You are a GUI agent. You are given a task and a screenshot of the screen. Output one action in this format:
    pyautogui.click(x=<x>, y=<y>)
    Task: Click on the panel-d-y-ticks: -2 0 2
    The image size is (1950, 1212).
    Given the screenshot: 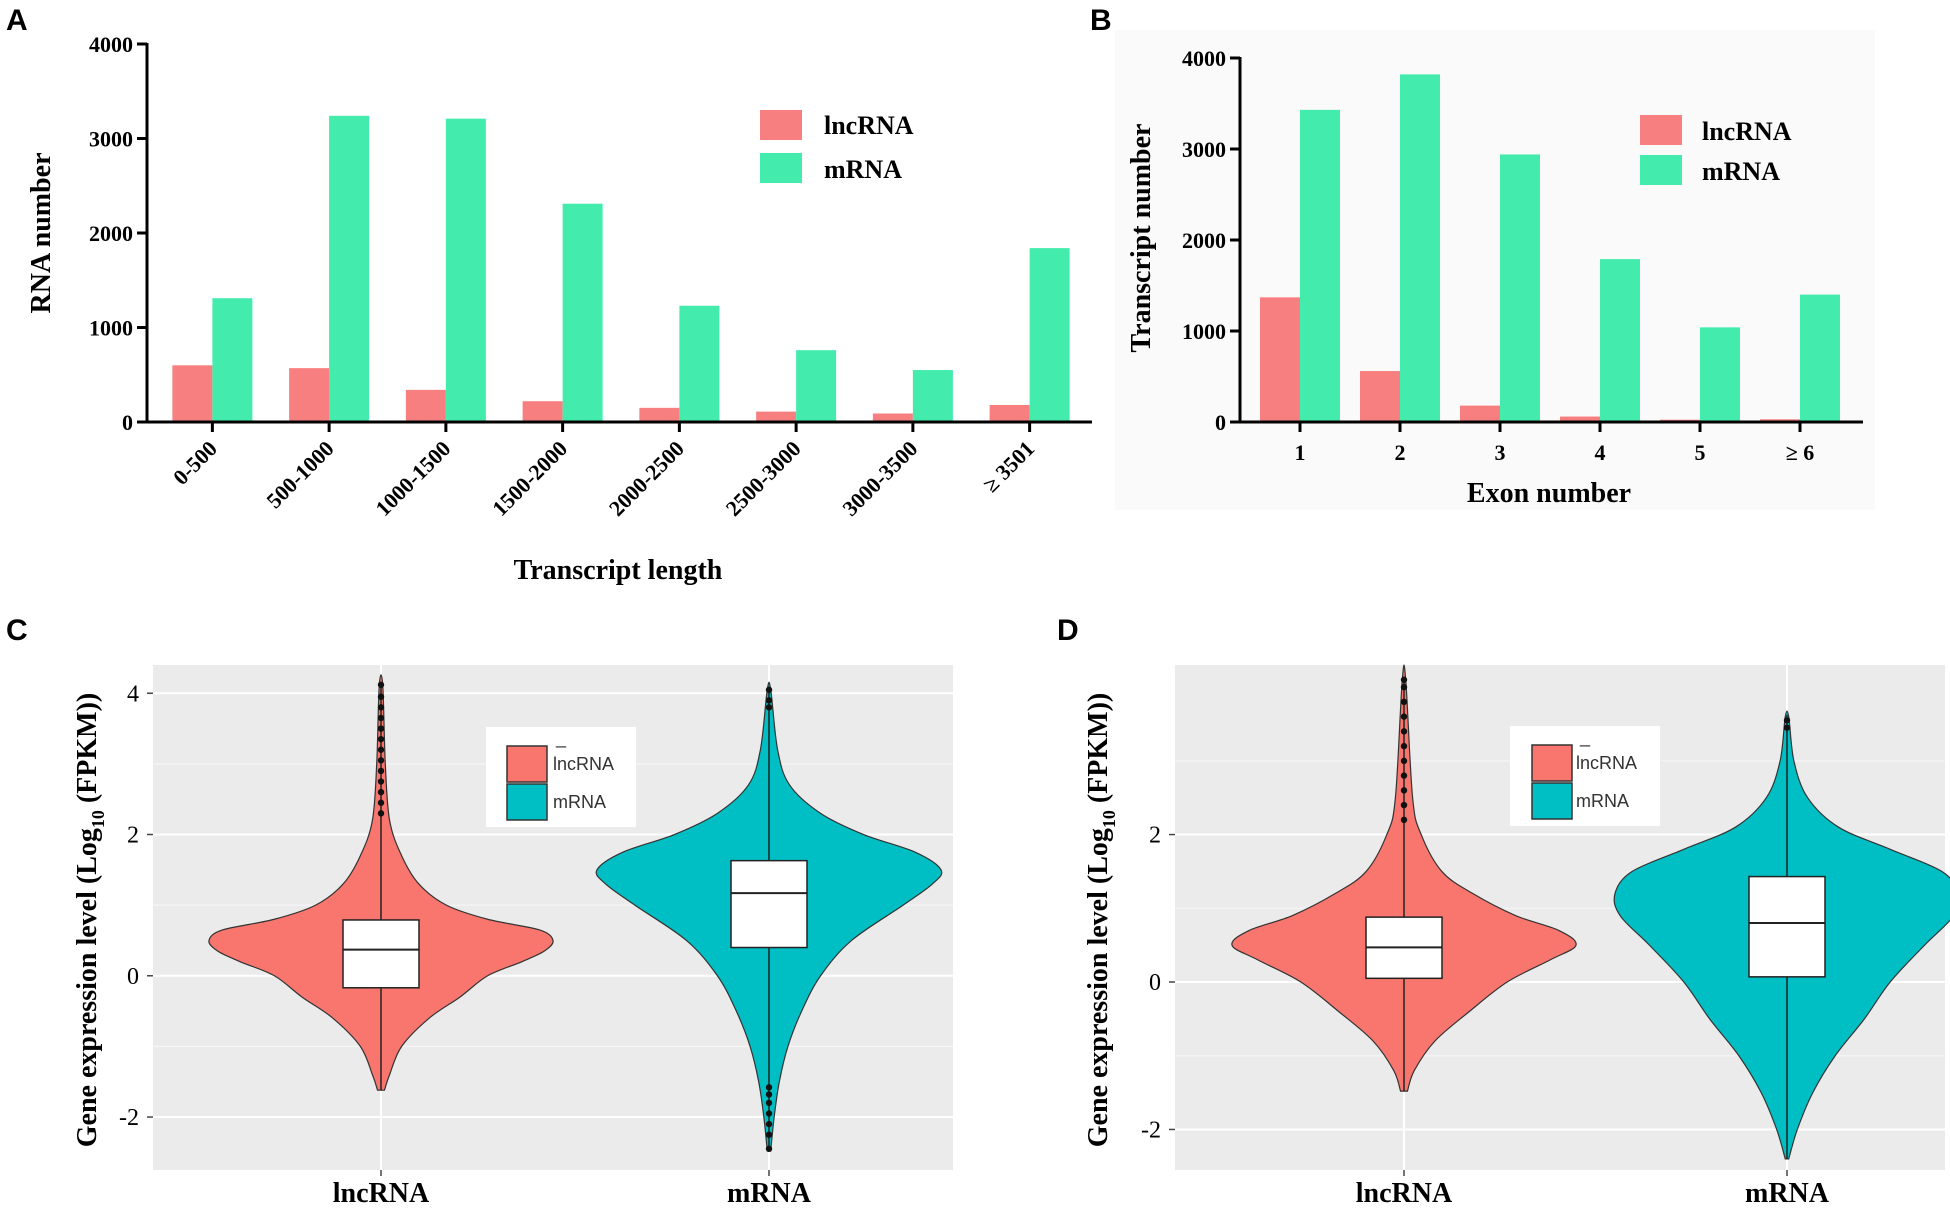 What is the action you would take?
    pyautogui.click(x=1158, y=983)
    